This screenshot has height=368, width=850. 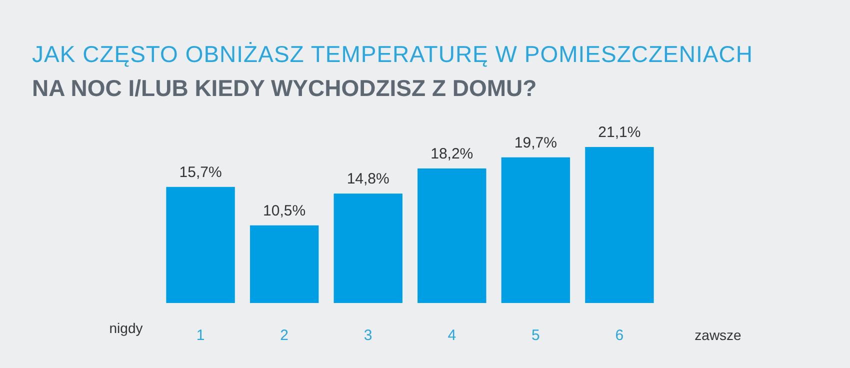 What do you see at coordinates (619, 132) in the screenshot?
I see `data-label: 21,1%` at bounding box center [619, 132].